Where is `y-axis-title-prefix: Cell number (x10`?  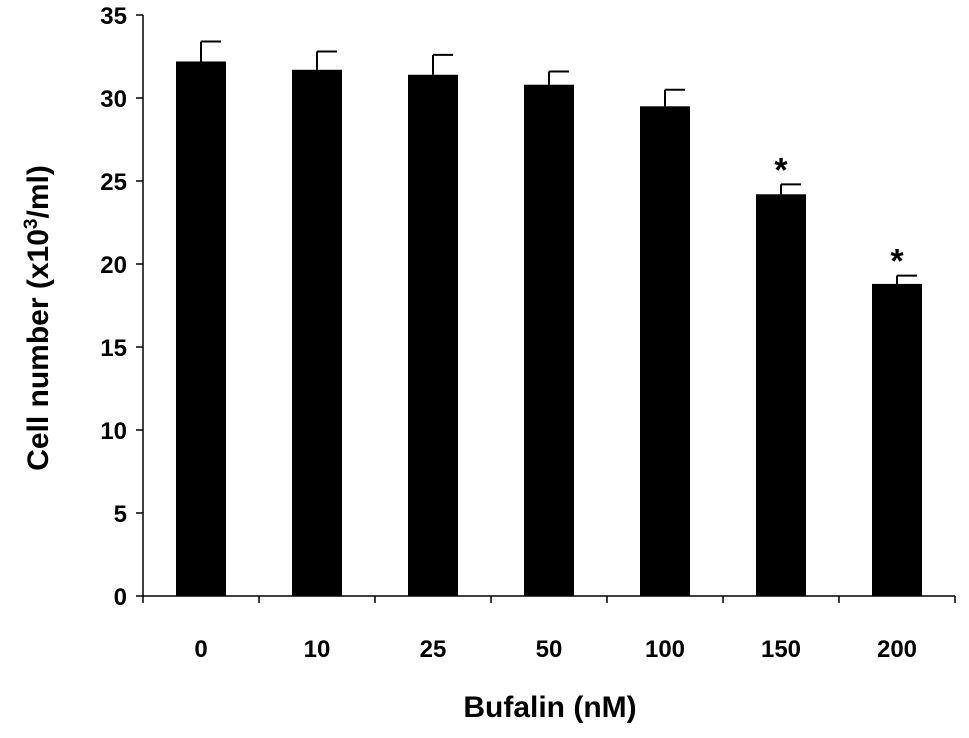
y-axis-title-prefix: Cell number (x10 is located at coordinates (38, 350).